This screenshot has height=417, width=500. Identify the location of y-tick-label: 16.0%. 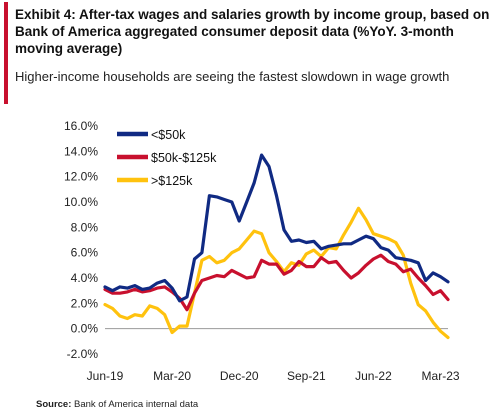
(81, 126).